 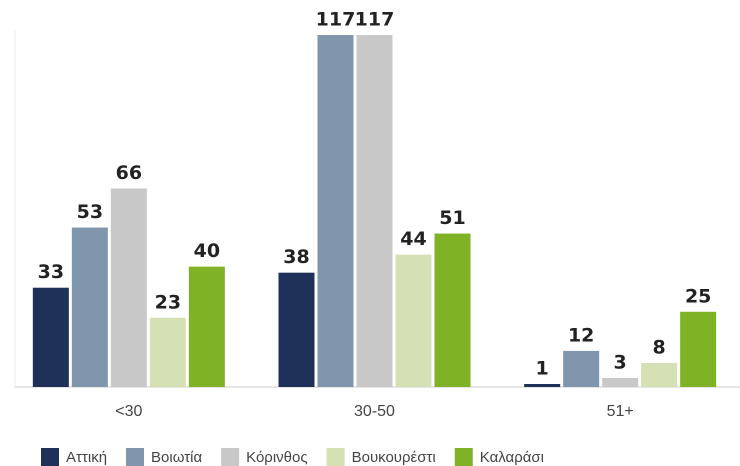 What do you see at coordinates (296, 257) in the screenshot?
I see `data-label: 38` at bounding box center [296, 257].